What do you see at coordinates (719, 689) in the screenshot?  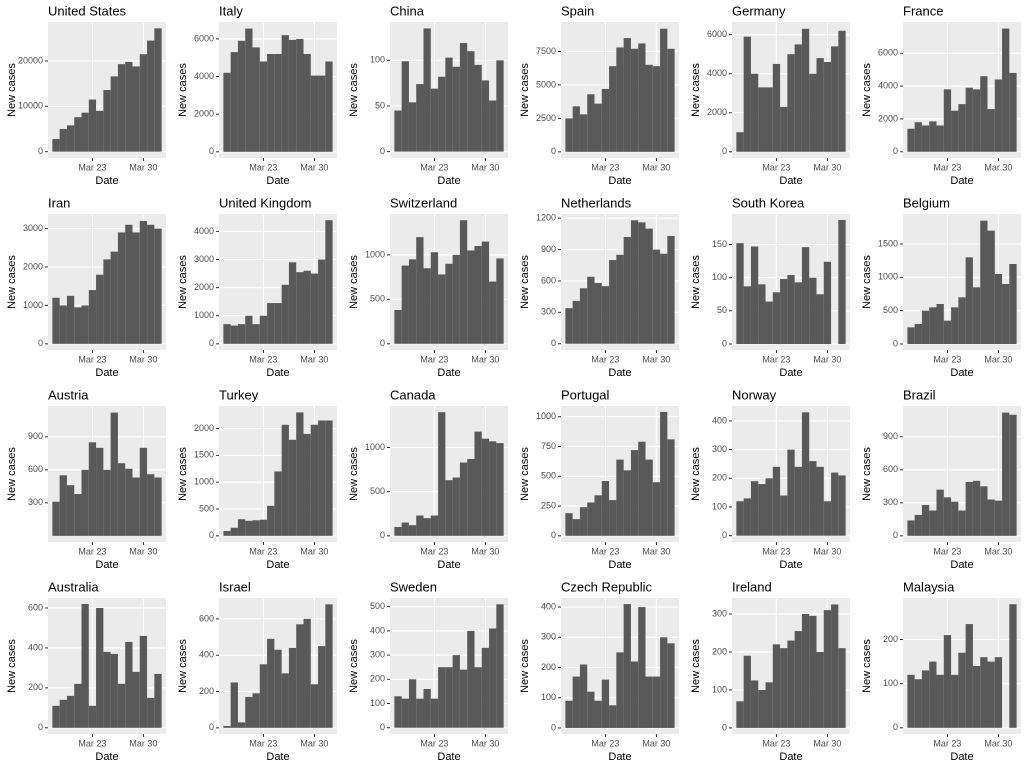 I see `y-tick-label: 100` at bounding box center [719, 689].